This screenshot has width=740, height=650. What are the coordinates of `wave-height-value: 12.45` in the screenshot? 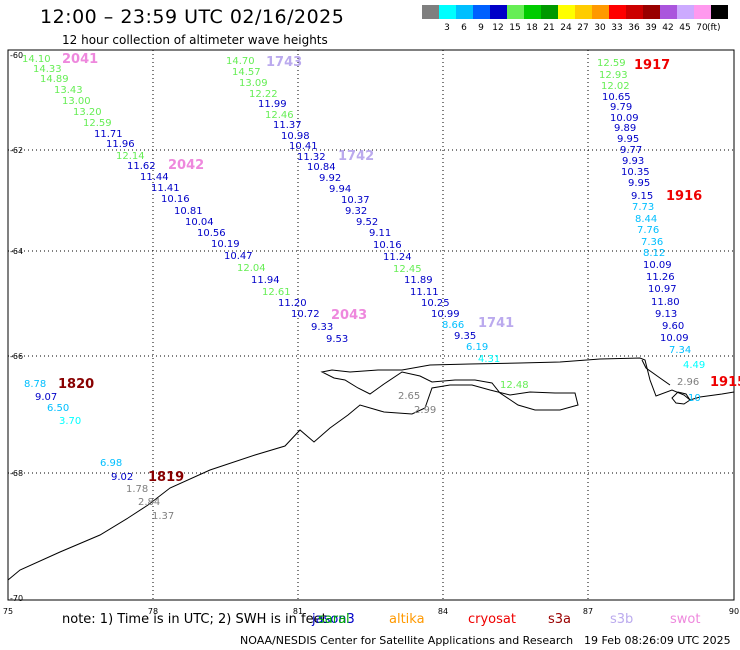 It's located at (407, 269).